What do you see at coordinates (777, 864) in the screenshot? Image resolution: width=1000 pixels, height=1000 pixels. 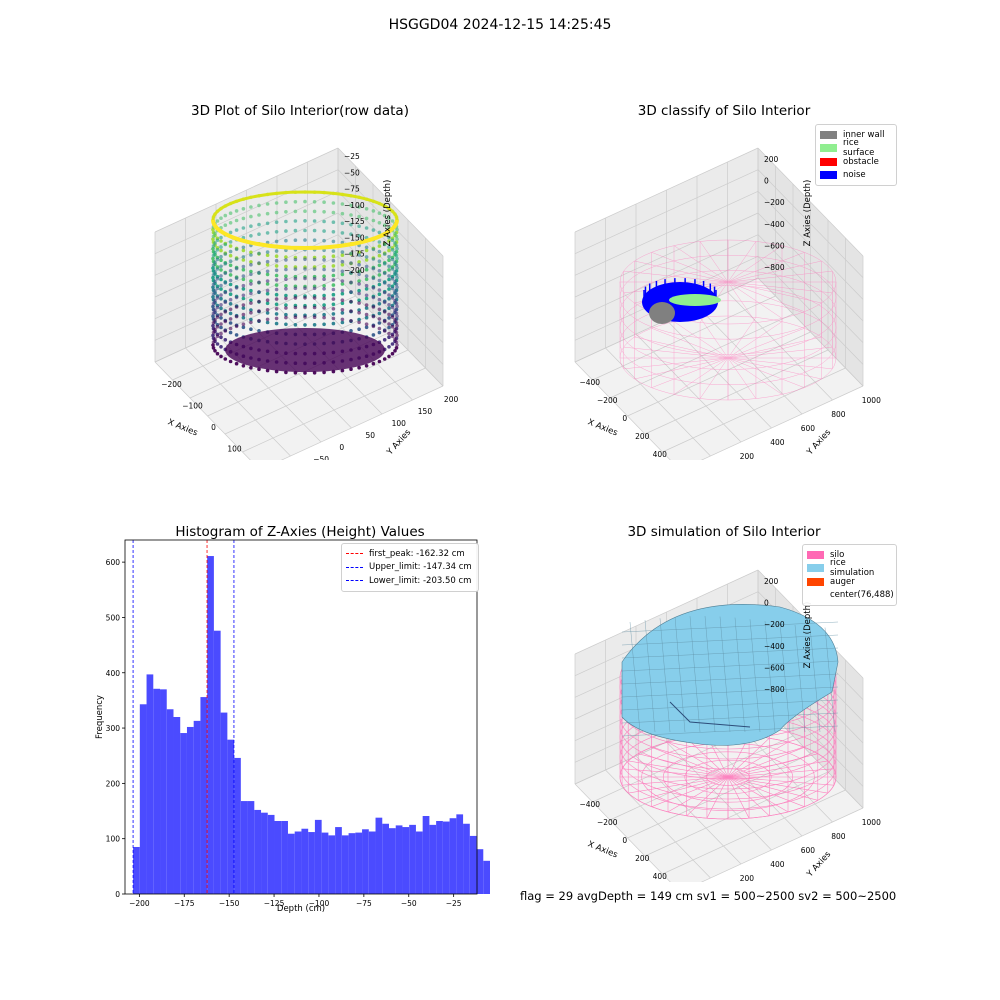 I see `y-tick-label: 400` at bounding box center [777, 864].